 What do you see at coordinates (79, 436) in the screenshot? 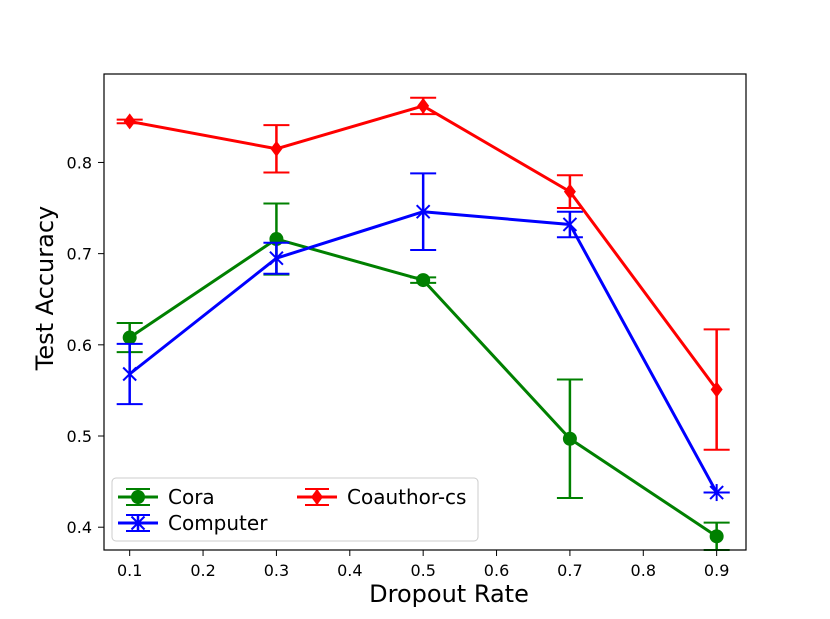
I see `y-tick-label: 0.5` at bounding box center [79, 436].